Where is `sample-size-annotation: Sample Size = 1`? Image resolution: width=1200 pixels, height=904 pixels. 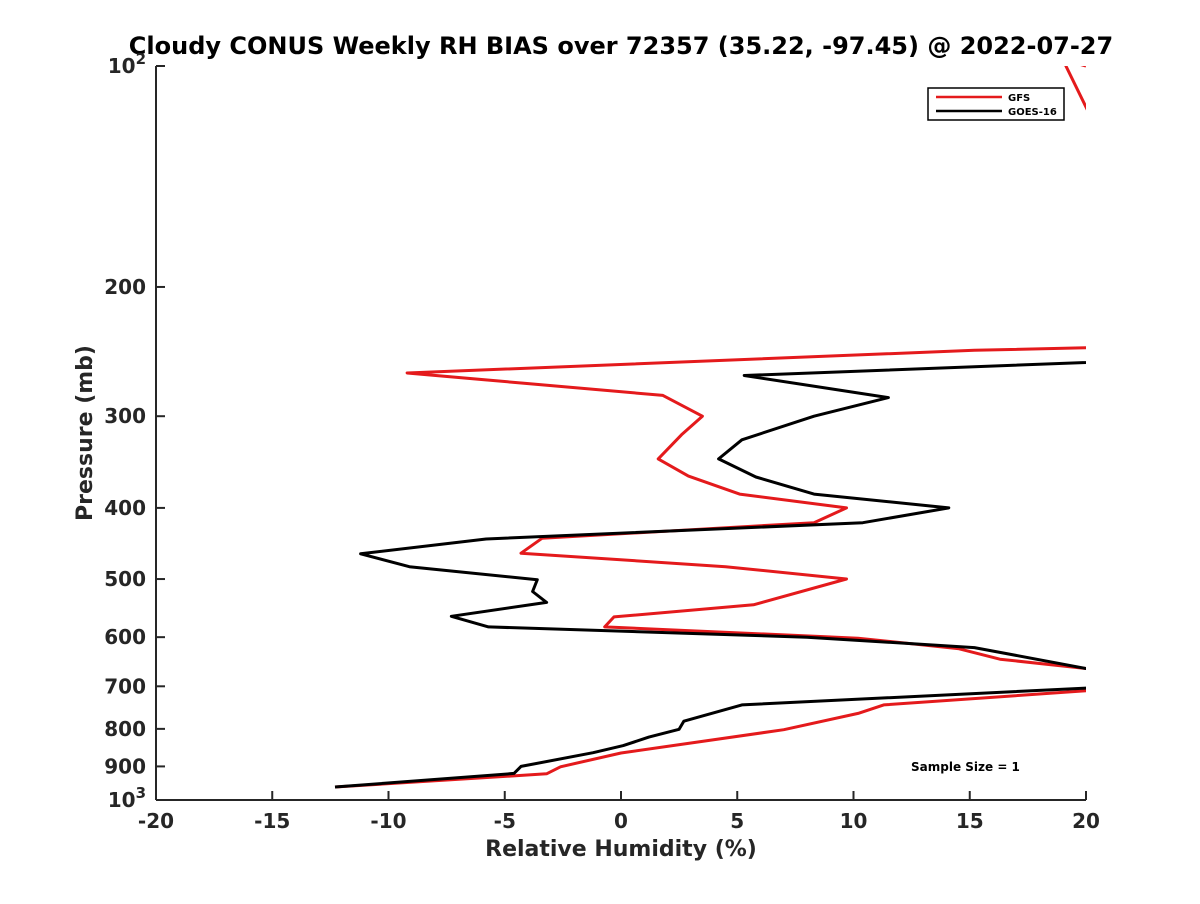 sample-size-annotation: Sample Size = 1 is located at coordinates (965, 767).